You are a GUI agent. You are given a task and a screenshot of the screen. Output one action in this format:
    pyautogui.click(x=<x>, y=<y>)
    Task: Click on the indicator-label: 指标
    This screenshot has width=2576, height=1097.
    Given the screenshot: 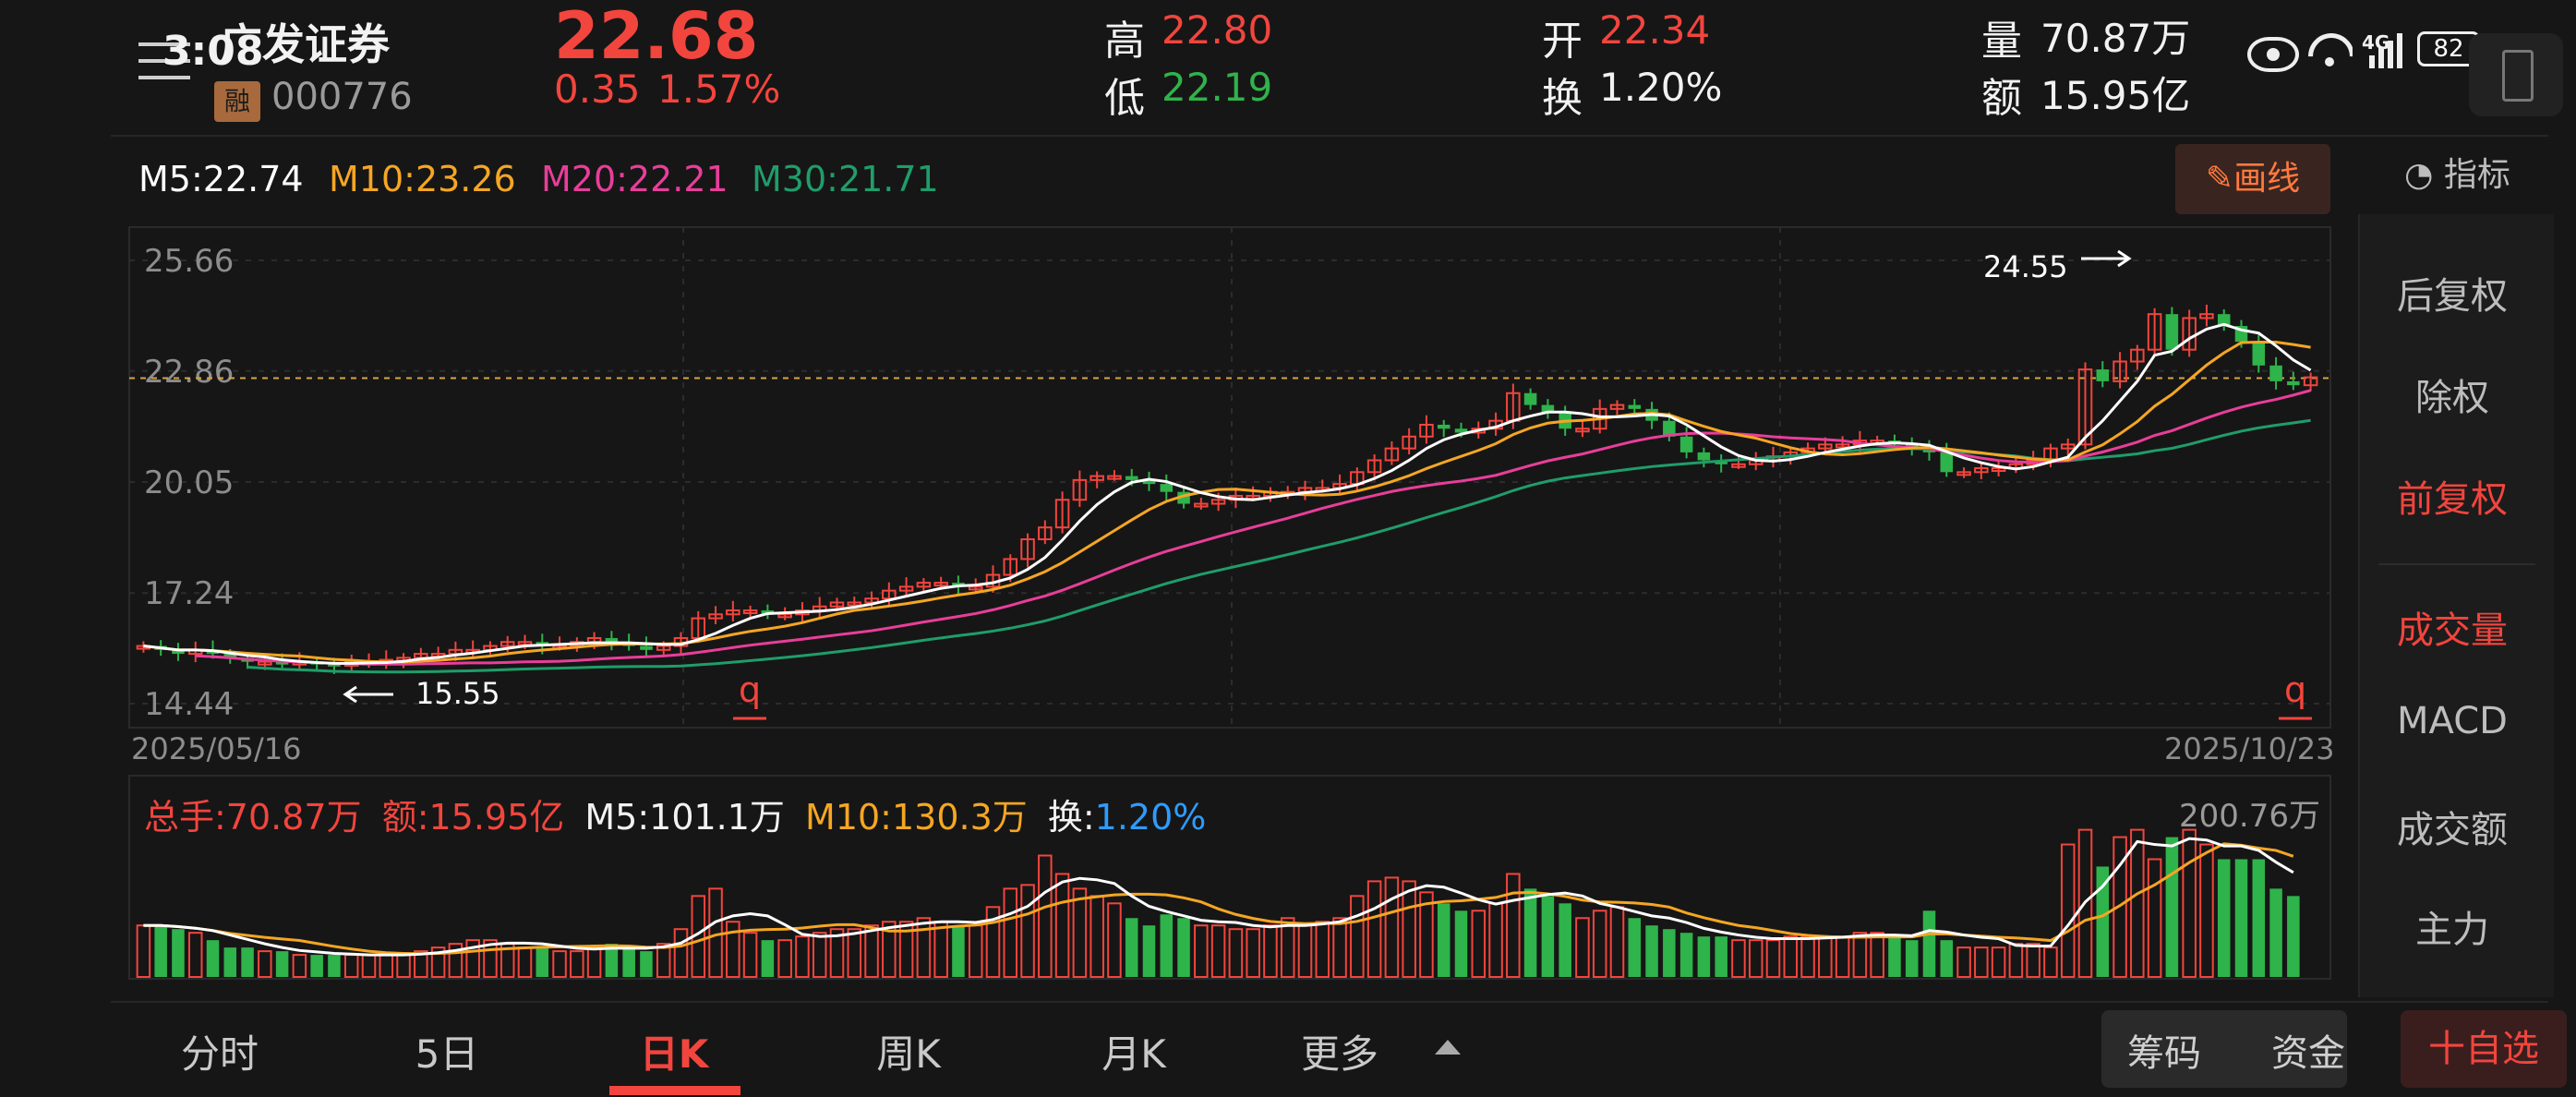 What is the action you would take?
    pyautogui.click(x=2476, y=175)
    